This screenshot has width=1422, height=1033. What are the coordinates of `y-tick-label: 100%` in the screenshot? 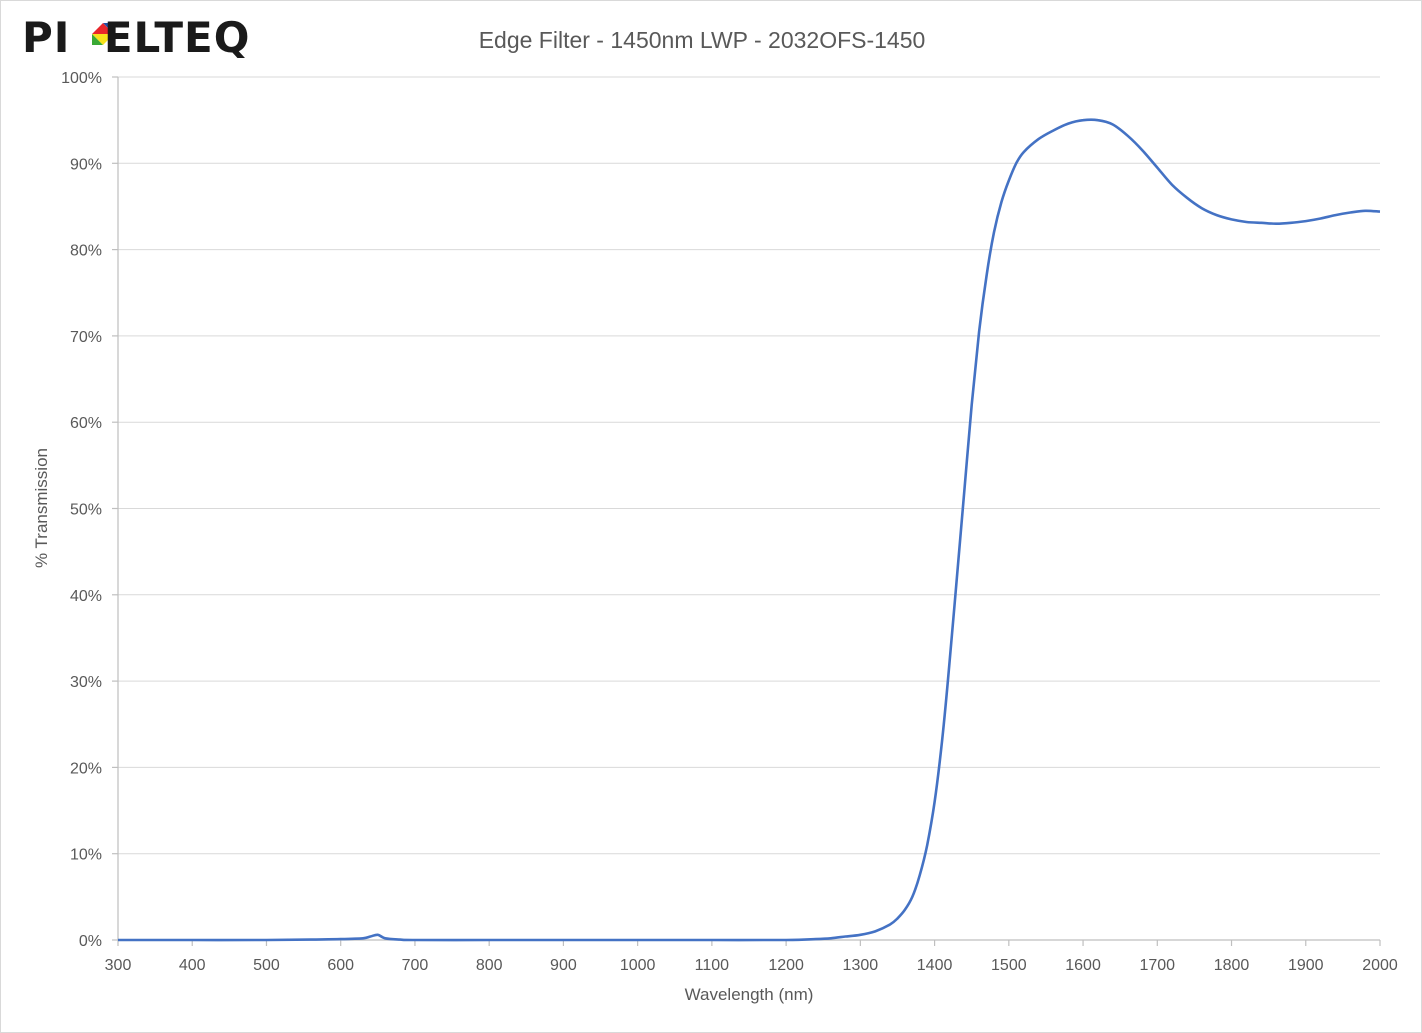 It's located at (81, 78).